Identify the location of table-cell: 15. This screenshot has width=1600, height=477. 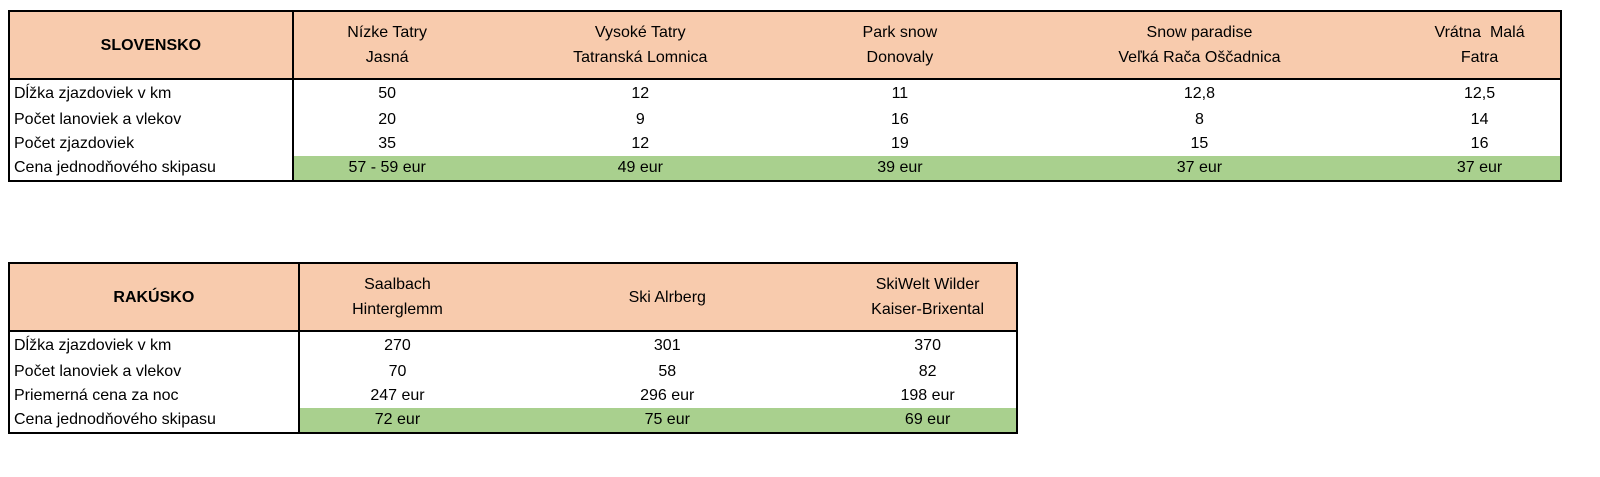
(1199, 143).